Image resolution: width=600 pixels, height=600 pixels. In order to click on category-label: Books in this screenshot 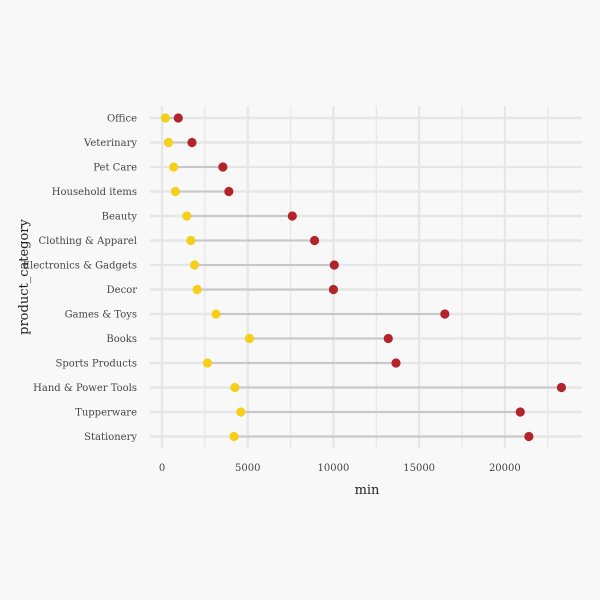, I will do `click(121, 339)`.